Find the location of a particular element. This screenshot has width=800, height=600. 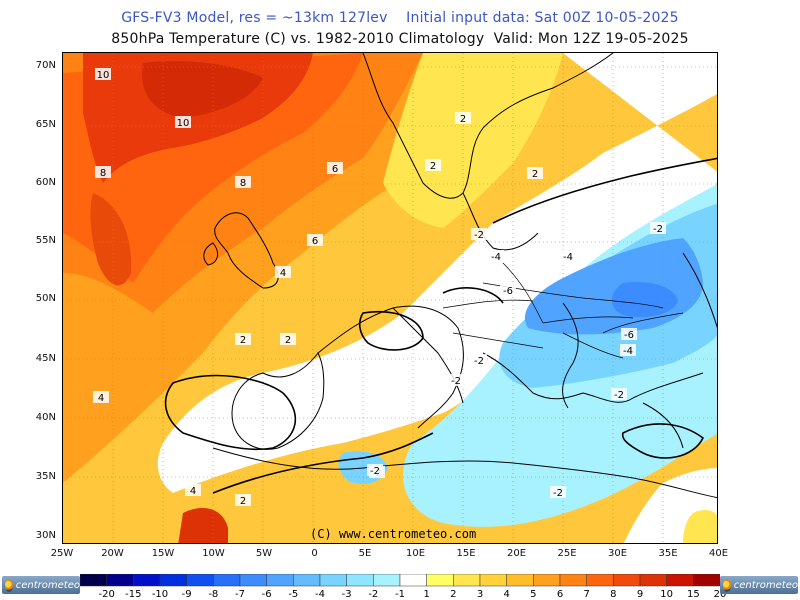

longitude-label: 10E is located at coordinates (415, 553).